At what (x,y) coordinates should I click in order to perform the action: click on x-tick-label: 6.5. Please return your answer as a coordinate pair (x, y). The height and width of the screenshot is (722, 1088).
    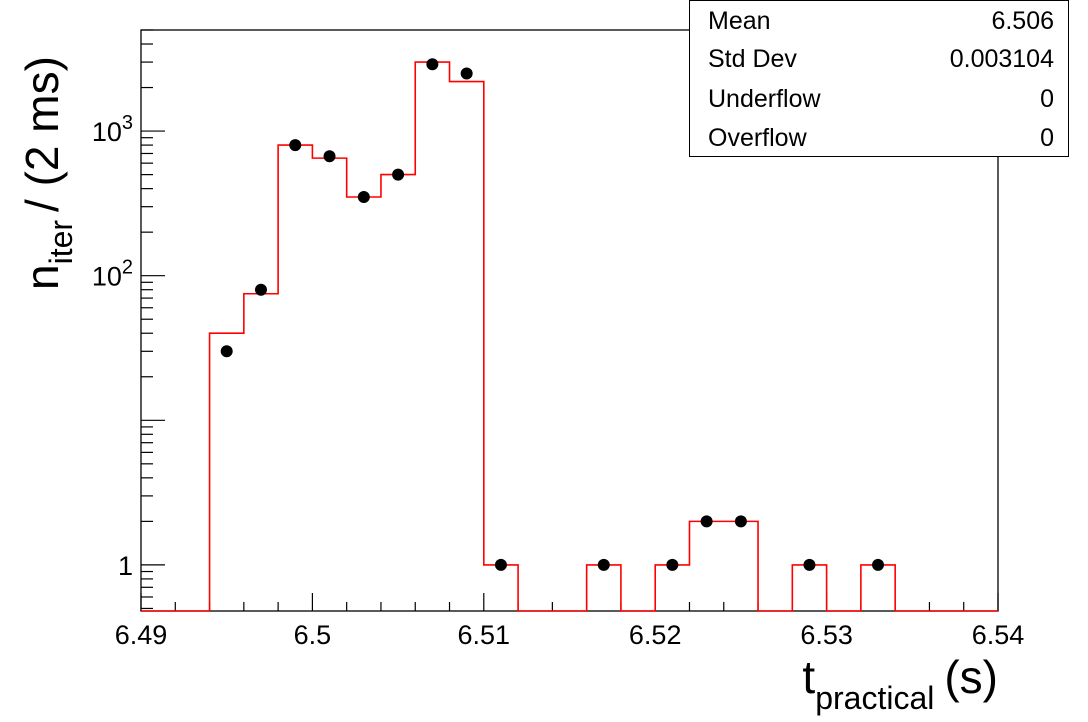
    Looking at the image, I should click on (313, 635).